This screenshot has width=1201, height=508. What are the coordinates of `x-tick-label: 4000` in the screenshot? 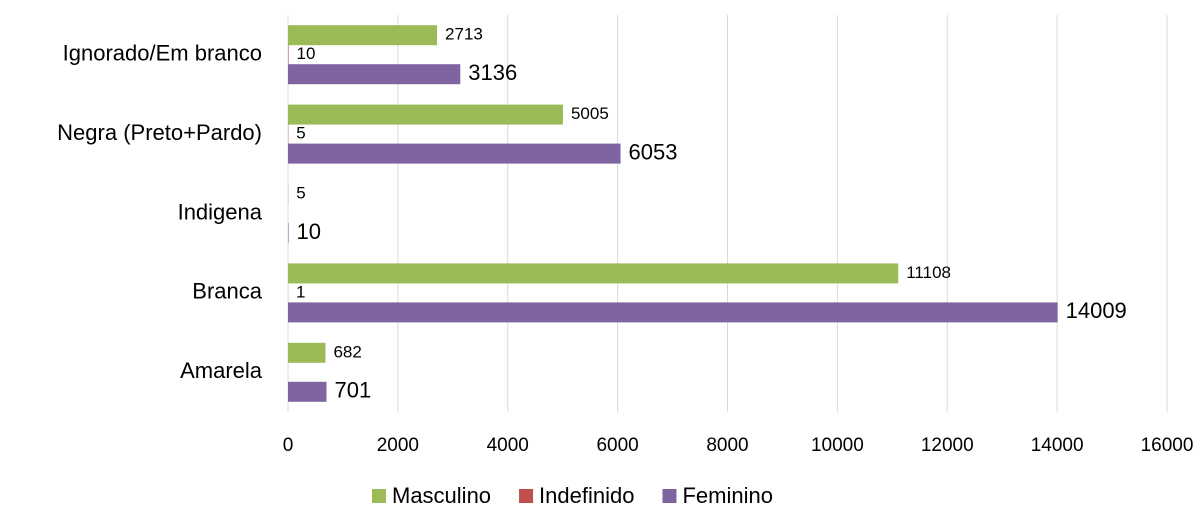 It's located at (508, 445).